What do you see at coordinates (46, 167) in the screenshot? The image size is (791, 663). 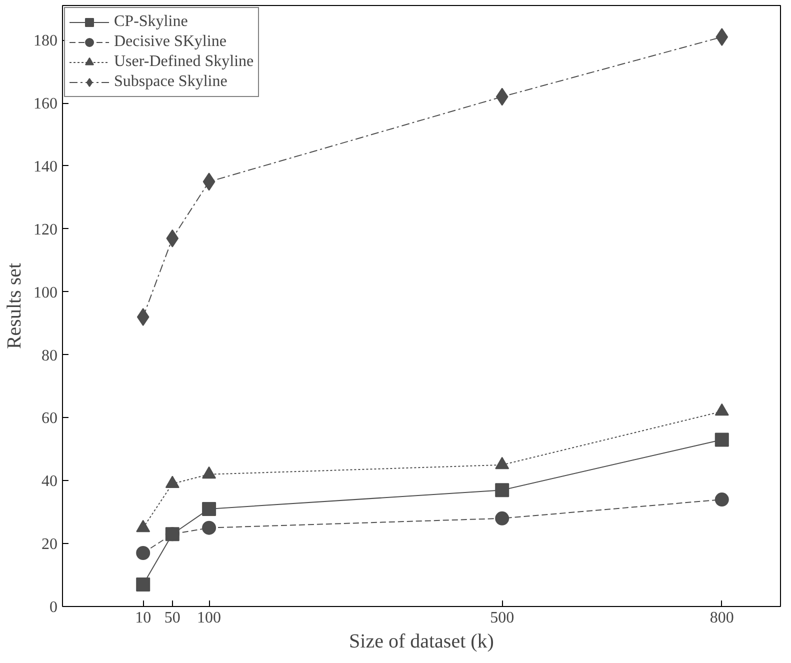 I see `y-tick-label: 140` at bounding box center [46, 167].